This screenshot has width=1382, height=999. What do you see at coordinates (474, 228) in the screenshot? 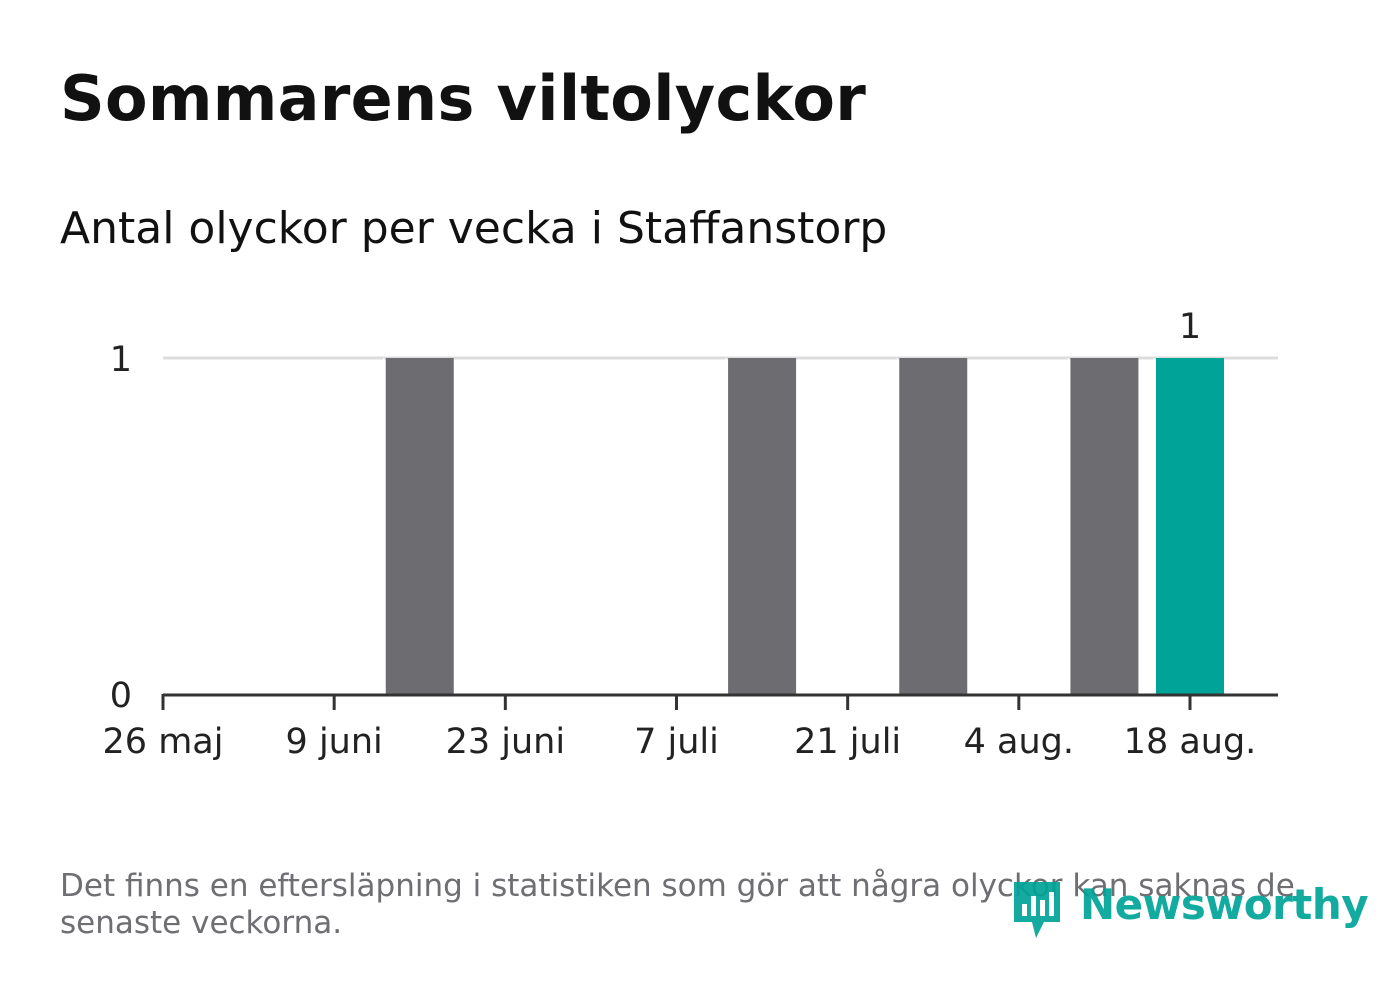
I see `chart-subtitle: Antal olyckor per vecka i Staffanstorp` at bounding box center [474, 228].